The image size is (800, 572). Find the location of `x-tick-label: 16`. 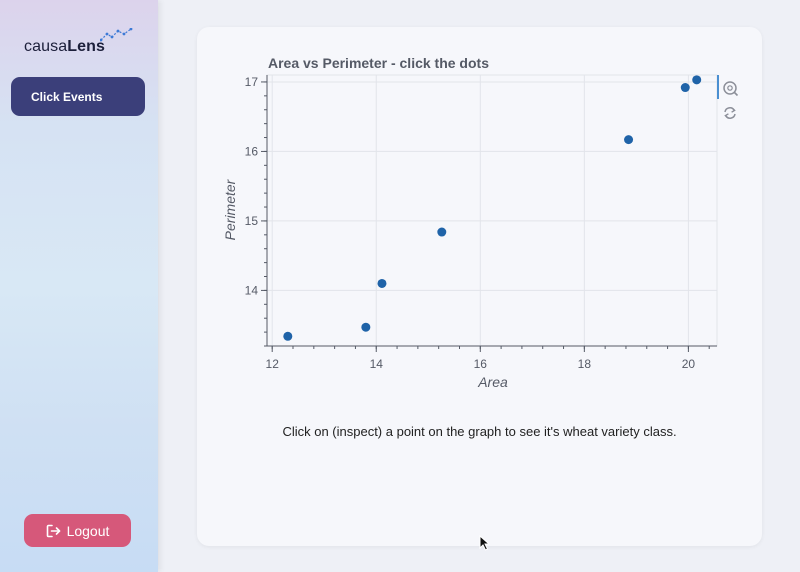

x-tick-label: 16 is located at coordinates (481, 364).